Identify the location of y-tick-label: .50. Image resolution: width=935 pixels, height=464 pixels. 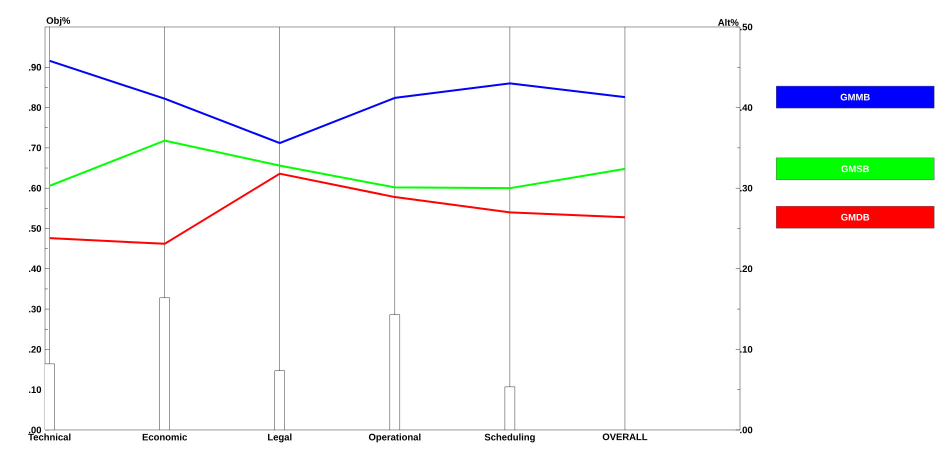
(35, 228).